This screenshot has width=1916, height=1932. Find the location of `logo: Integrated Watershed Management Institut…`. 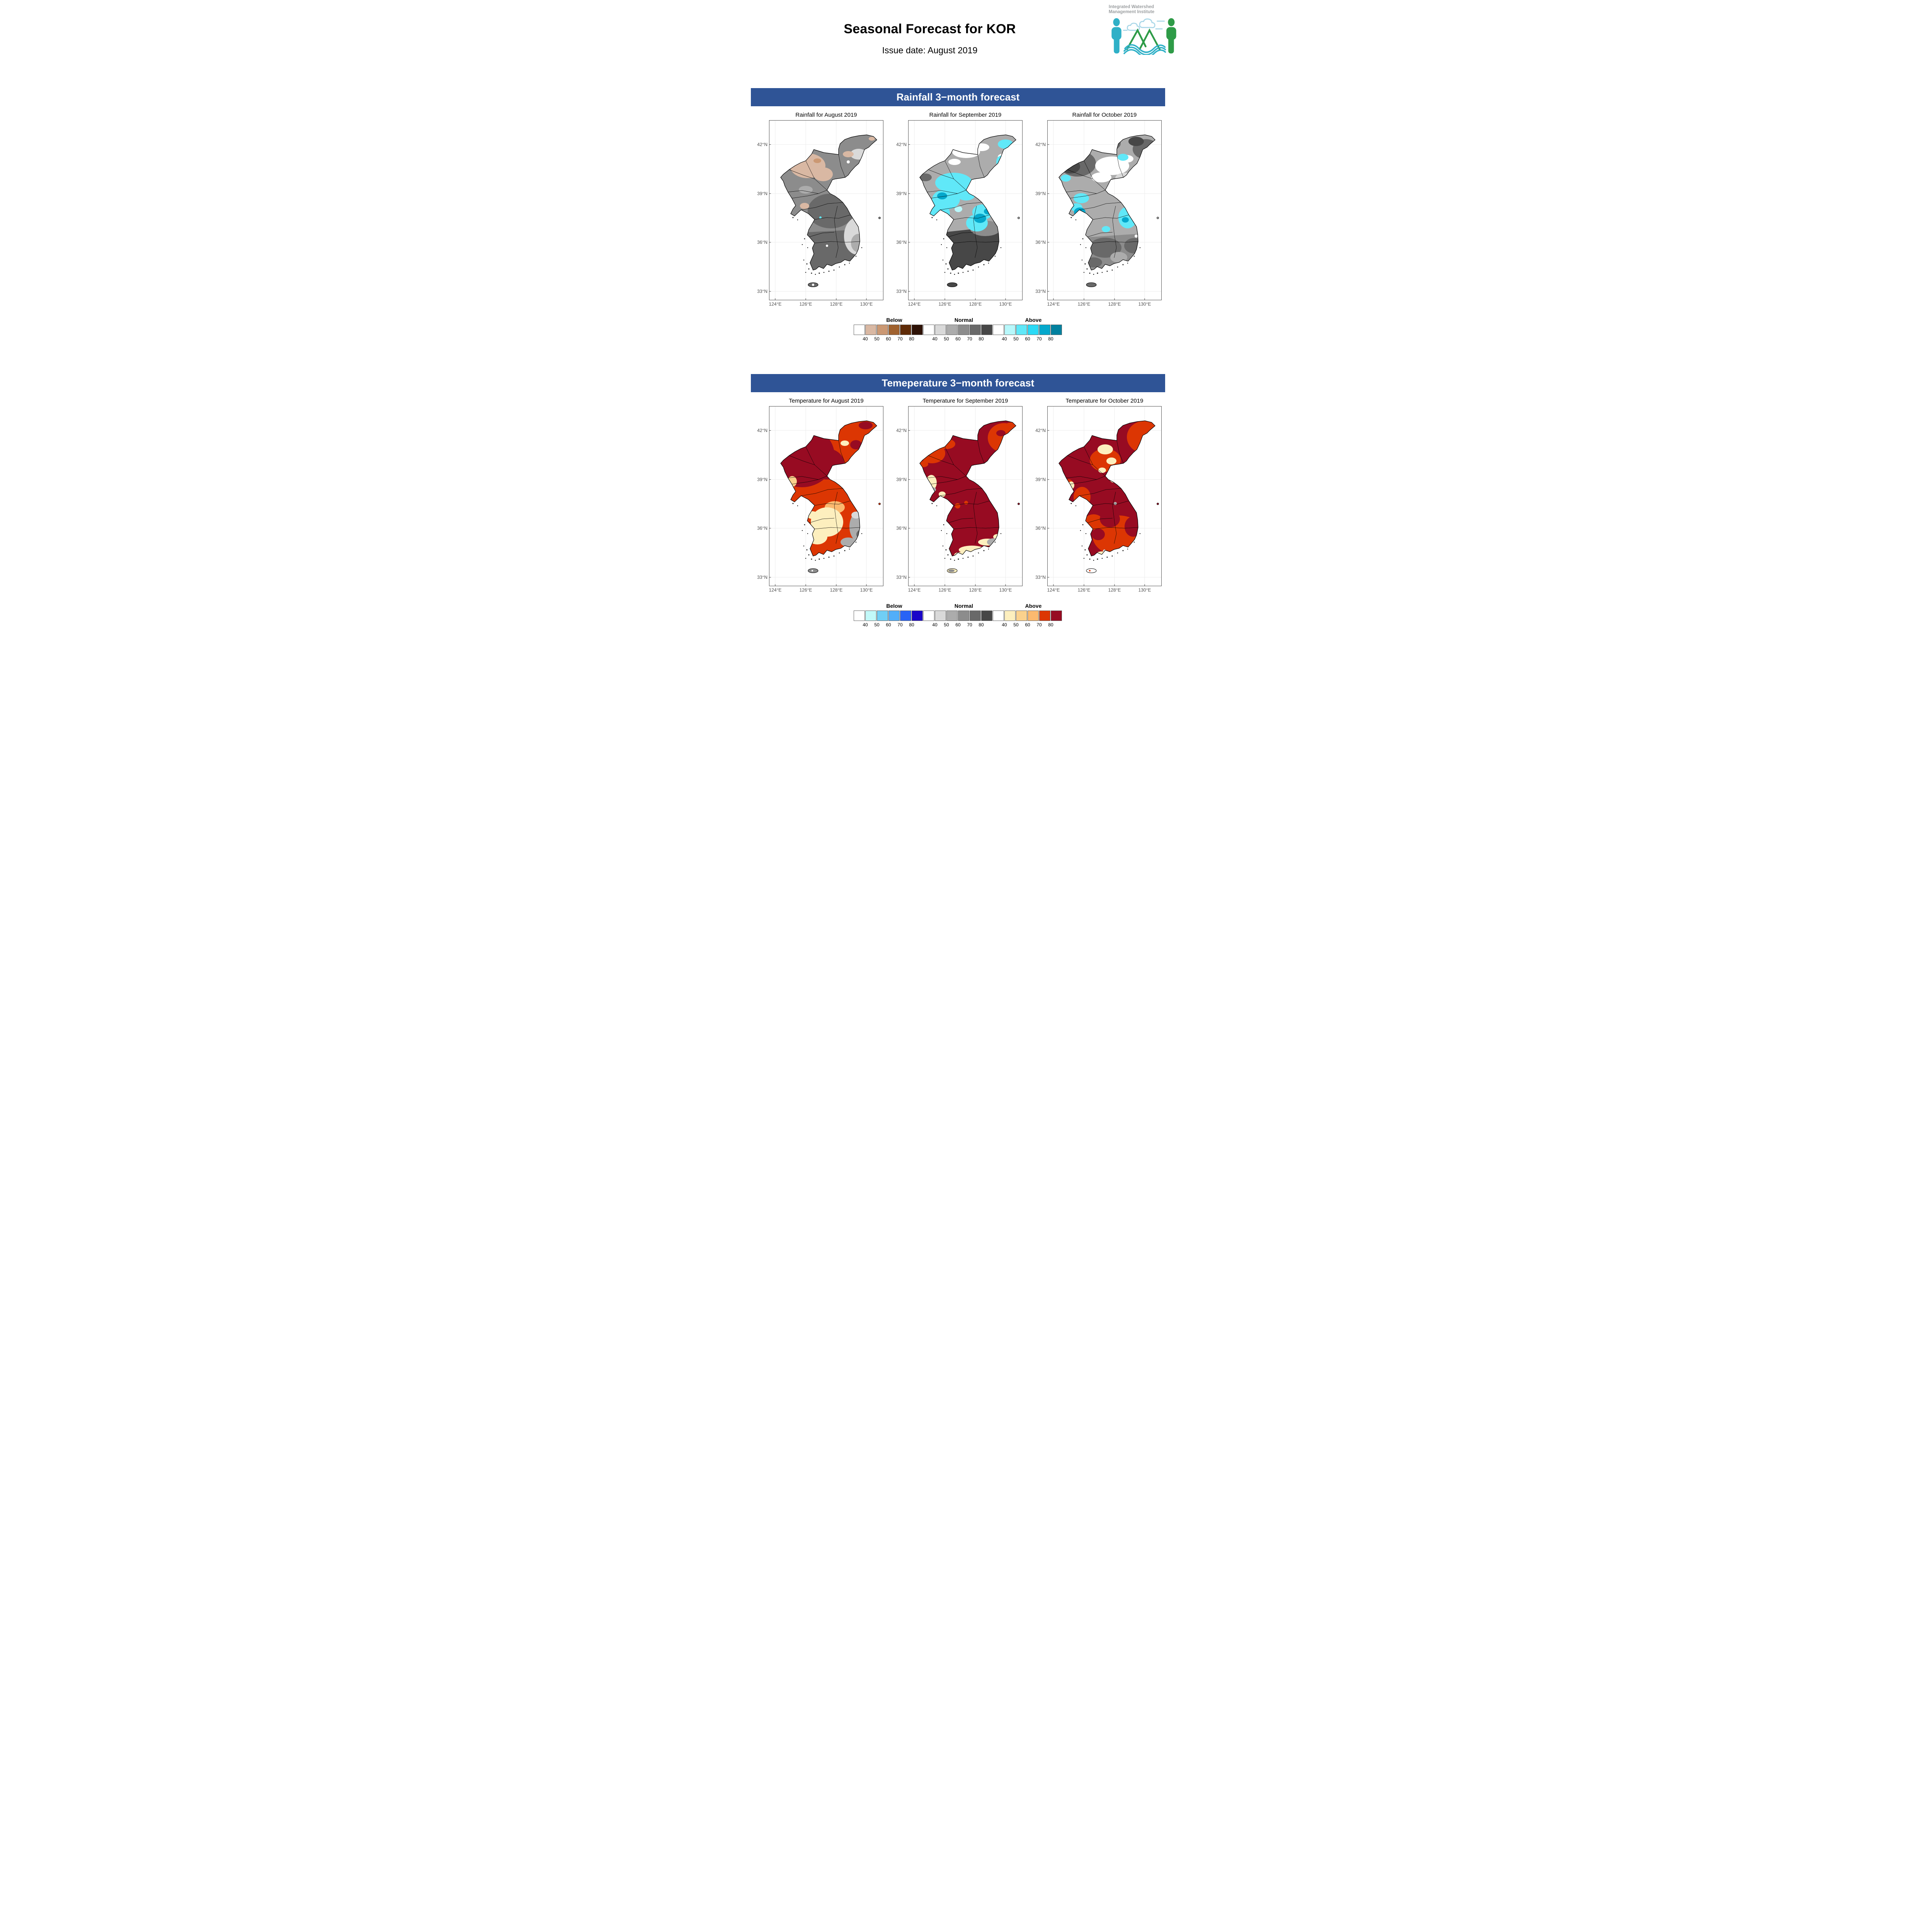

logo: Integrated Watershed Management Institut… is located at coordinates (1146, 34).